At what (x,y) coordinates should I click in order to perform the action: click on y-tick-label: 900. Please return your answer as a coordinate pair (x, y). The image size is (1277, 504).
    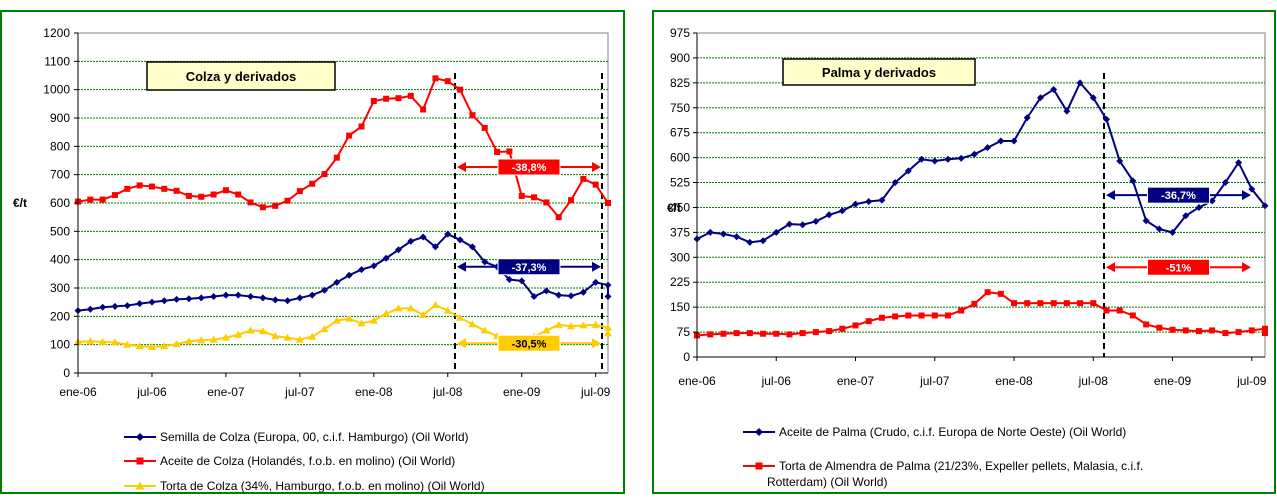
    Looking at the image, I should click on (680, 58).